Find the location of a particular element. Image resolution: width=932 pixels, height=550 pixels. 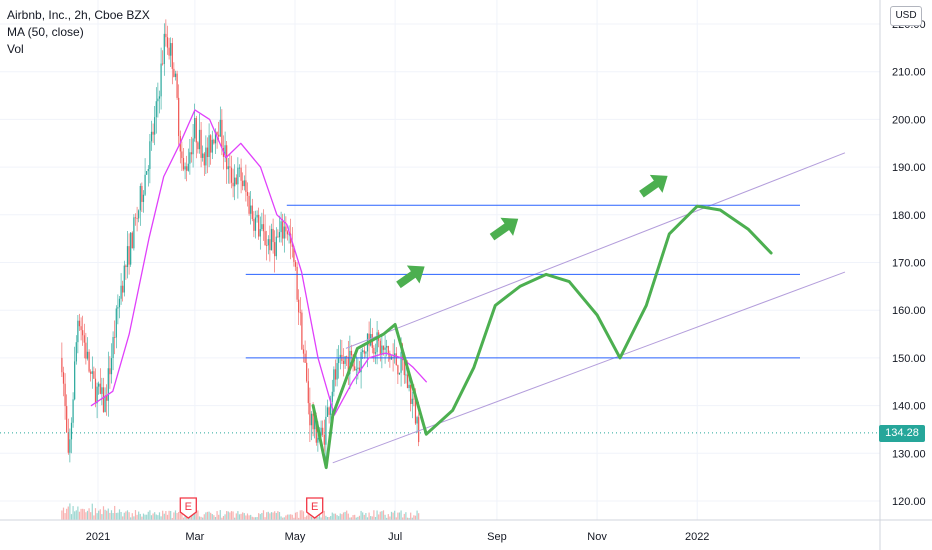

legend-volume: Vol is located at coordinates (15, 49).